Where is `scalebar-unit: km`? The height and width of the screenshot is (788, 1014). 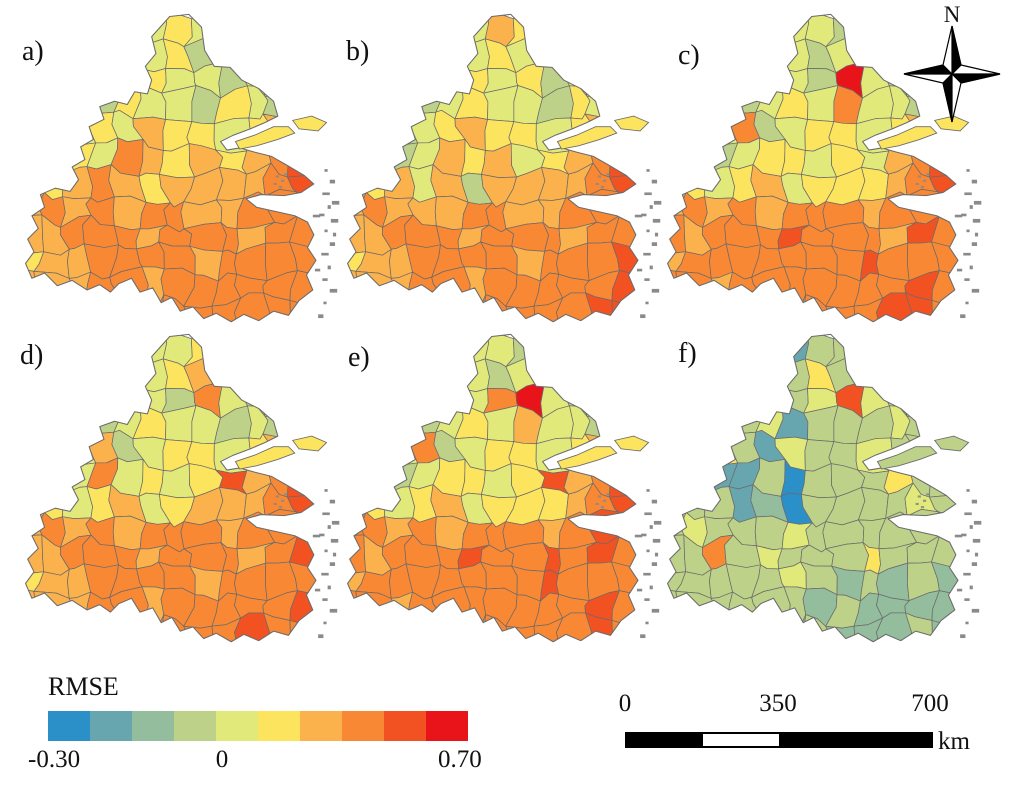 scalebar-unit: km is located at coordinates (954, 741).